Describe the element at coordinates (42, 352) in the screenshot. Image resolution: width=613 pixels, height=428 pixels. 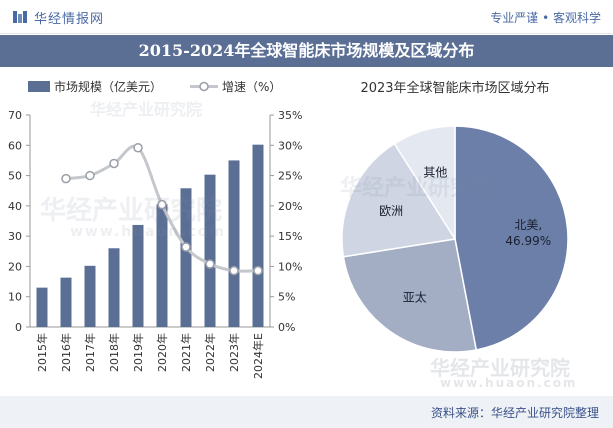
I see `x-tick-label: 2015年` at that location.